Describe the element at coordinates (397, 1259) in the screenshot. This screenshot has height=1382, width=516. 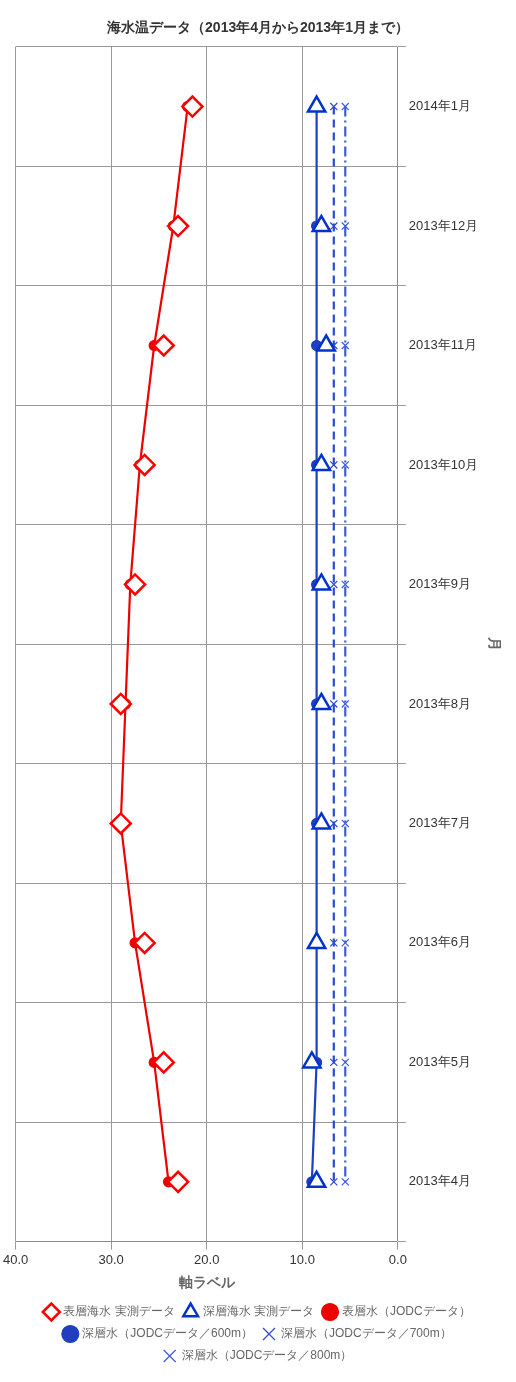
I see `x-tick-label: 0.0` at that location.